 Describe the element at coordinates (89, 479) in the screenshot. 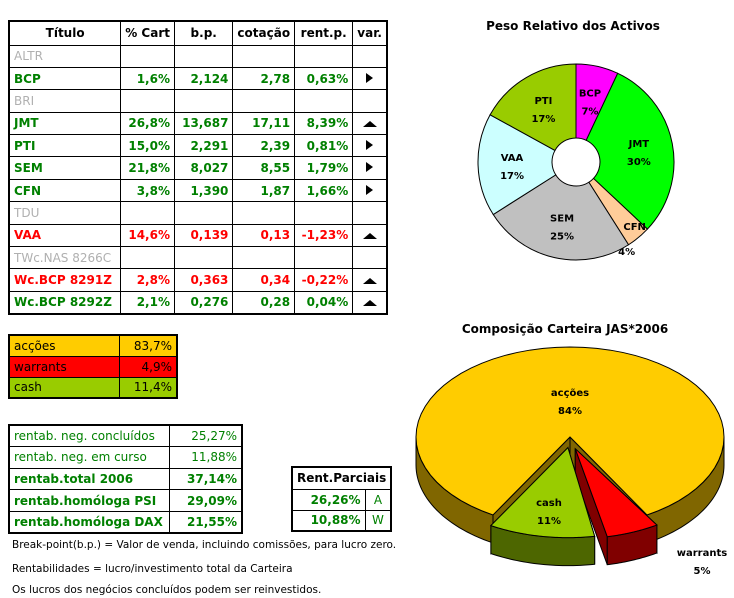

I see `returns-label: rentab.total 2006` at that location.